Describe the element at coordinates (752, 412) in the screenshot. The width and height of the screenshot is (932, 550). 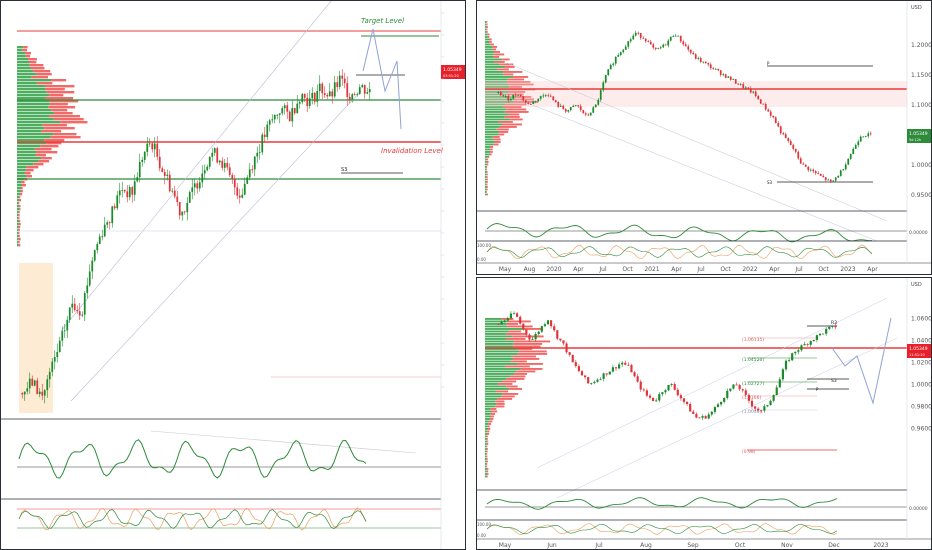
I see `fib-label-5: (1.0046)` at that location.